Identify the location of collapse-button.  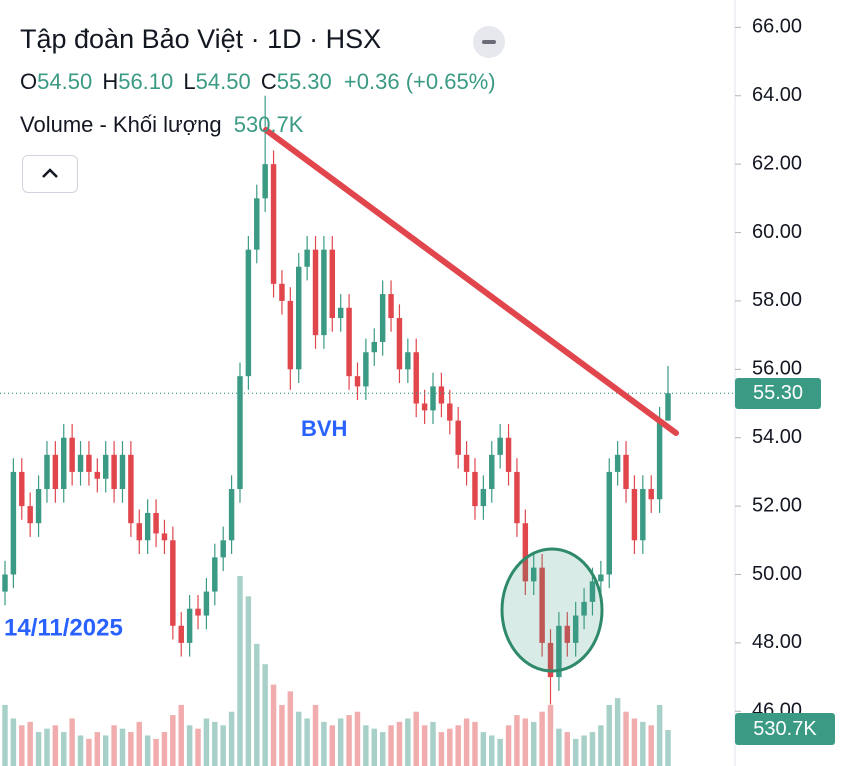
(50, 174).